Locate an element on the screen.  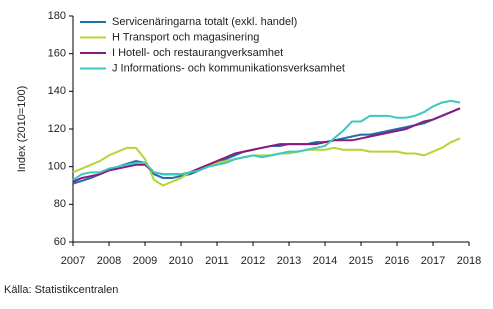
x-tick-label: 2011 is located at coordinates (217, 261).